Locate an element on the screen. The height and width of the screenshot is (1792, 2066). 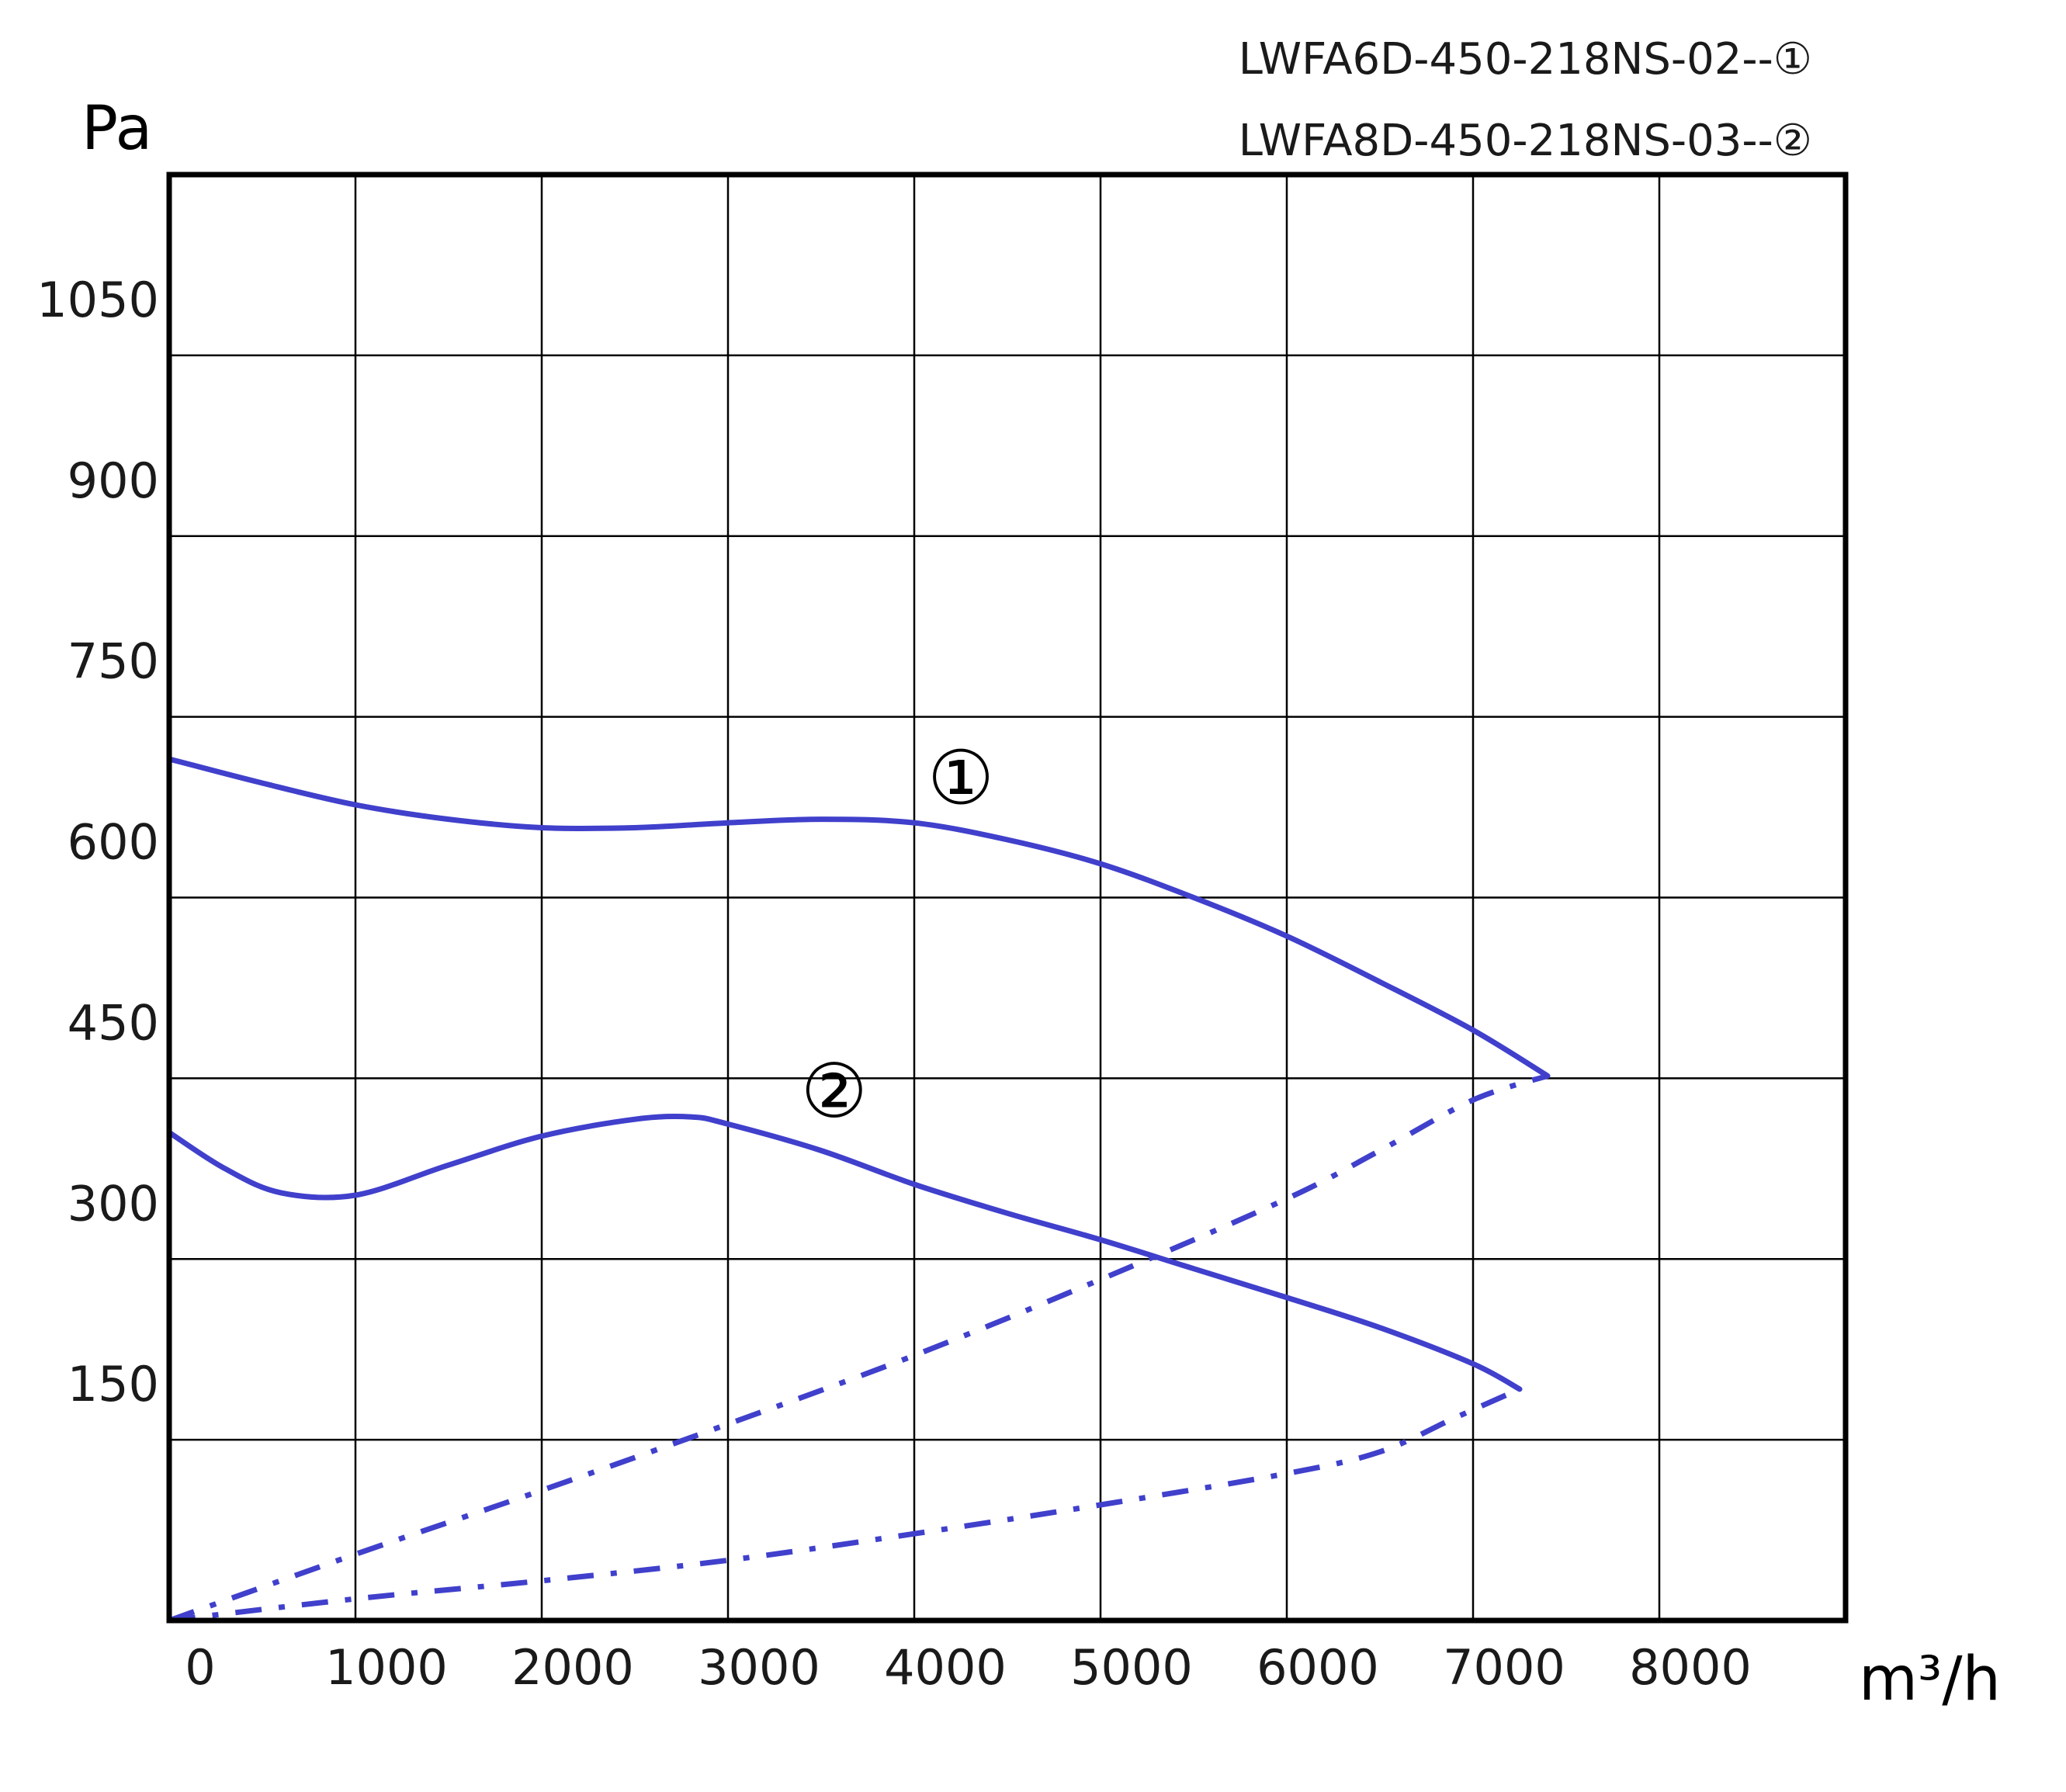
x-tick-label: 3000 is located at coordinates (759, 1667).